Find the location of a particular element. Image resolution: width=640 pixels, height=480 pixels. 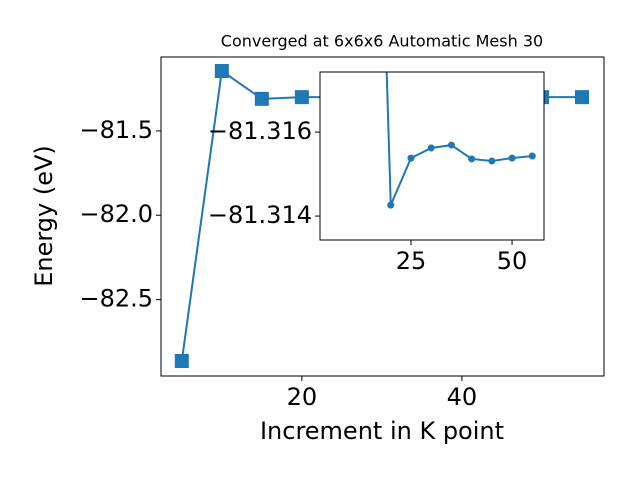

x-axis-label: Increment in K point is located at coordinates (382, 431).